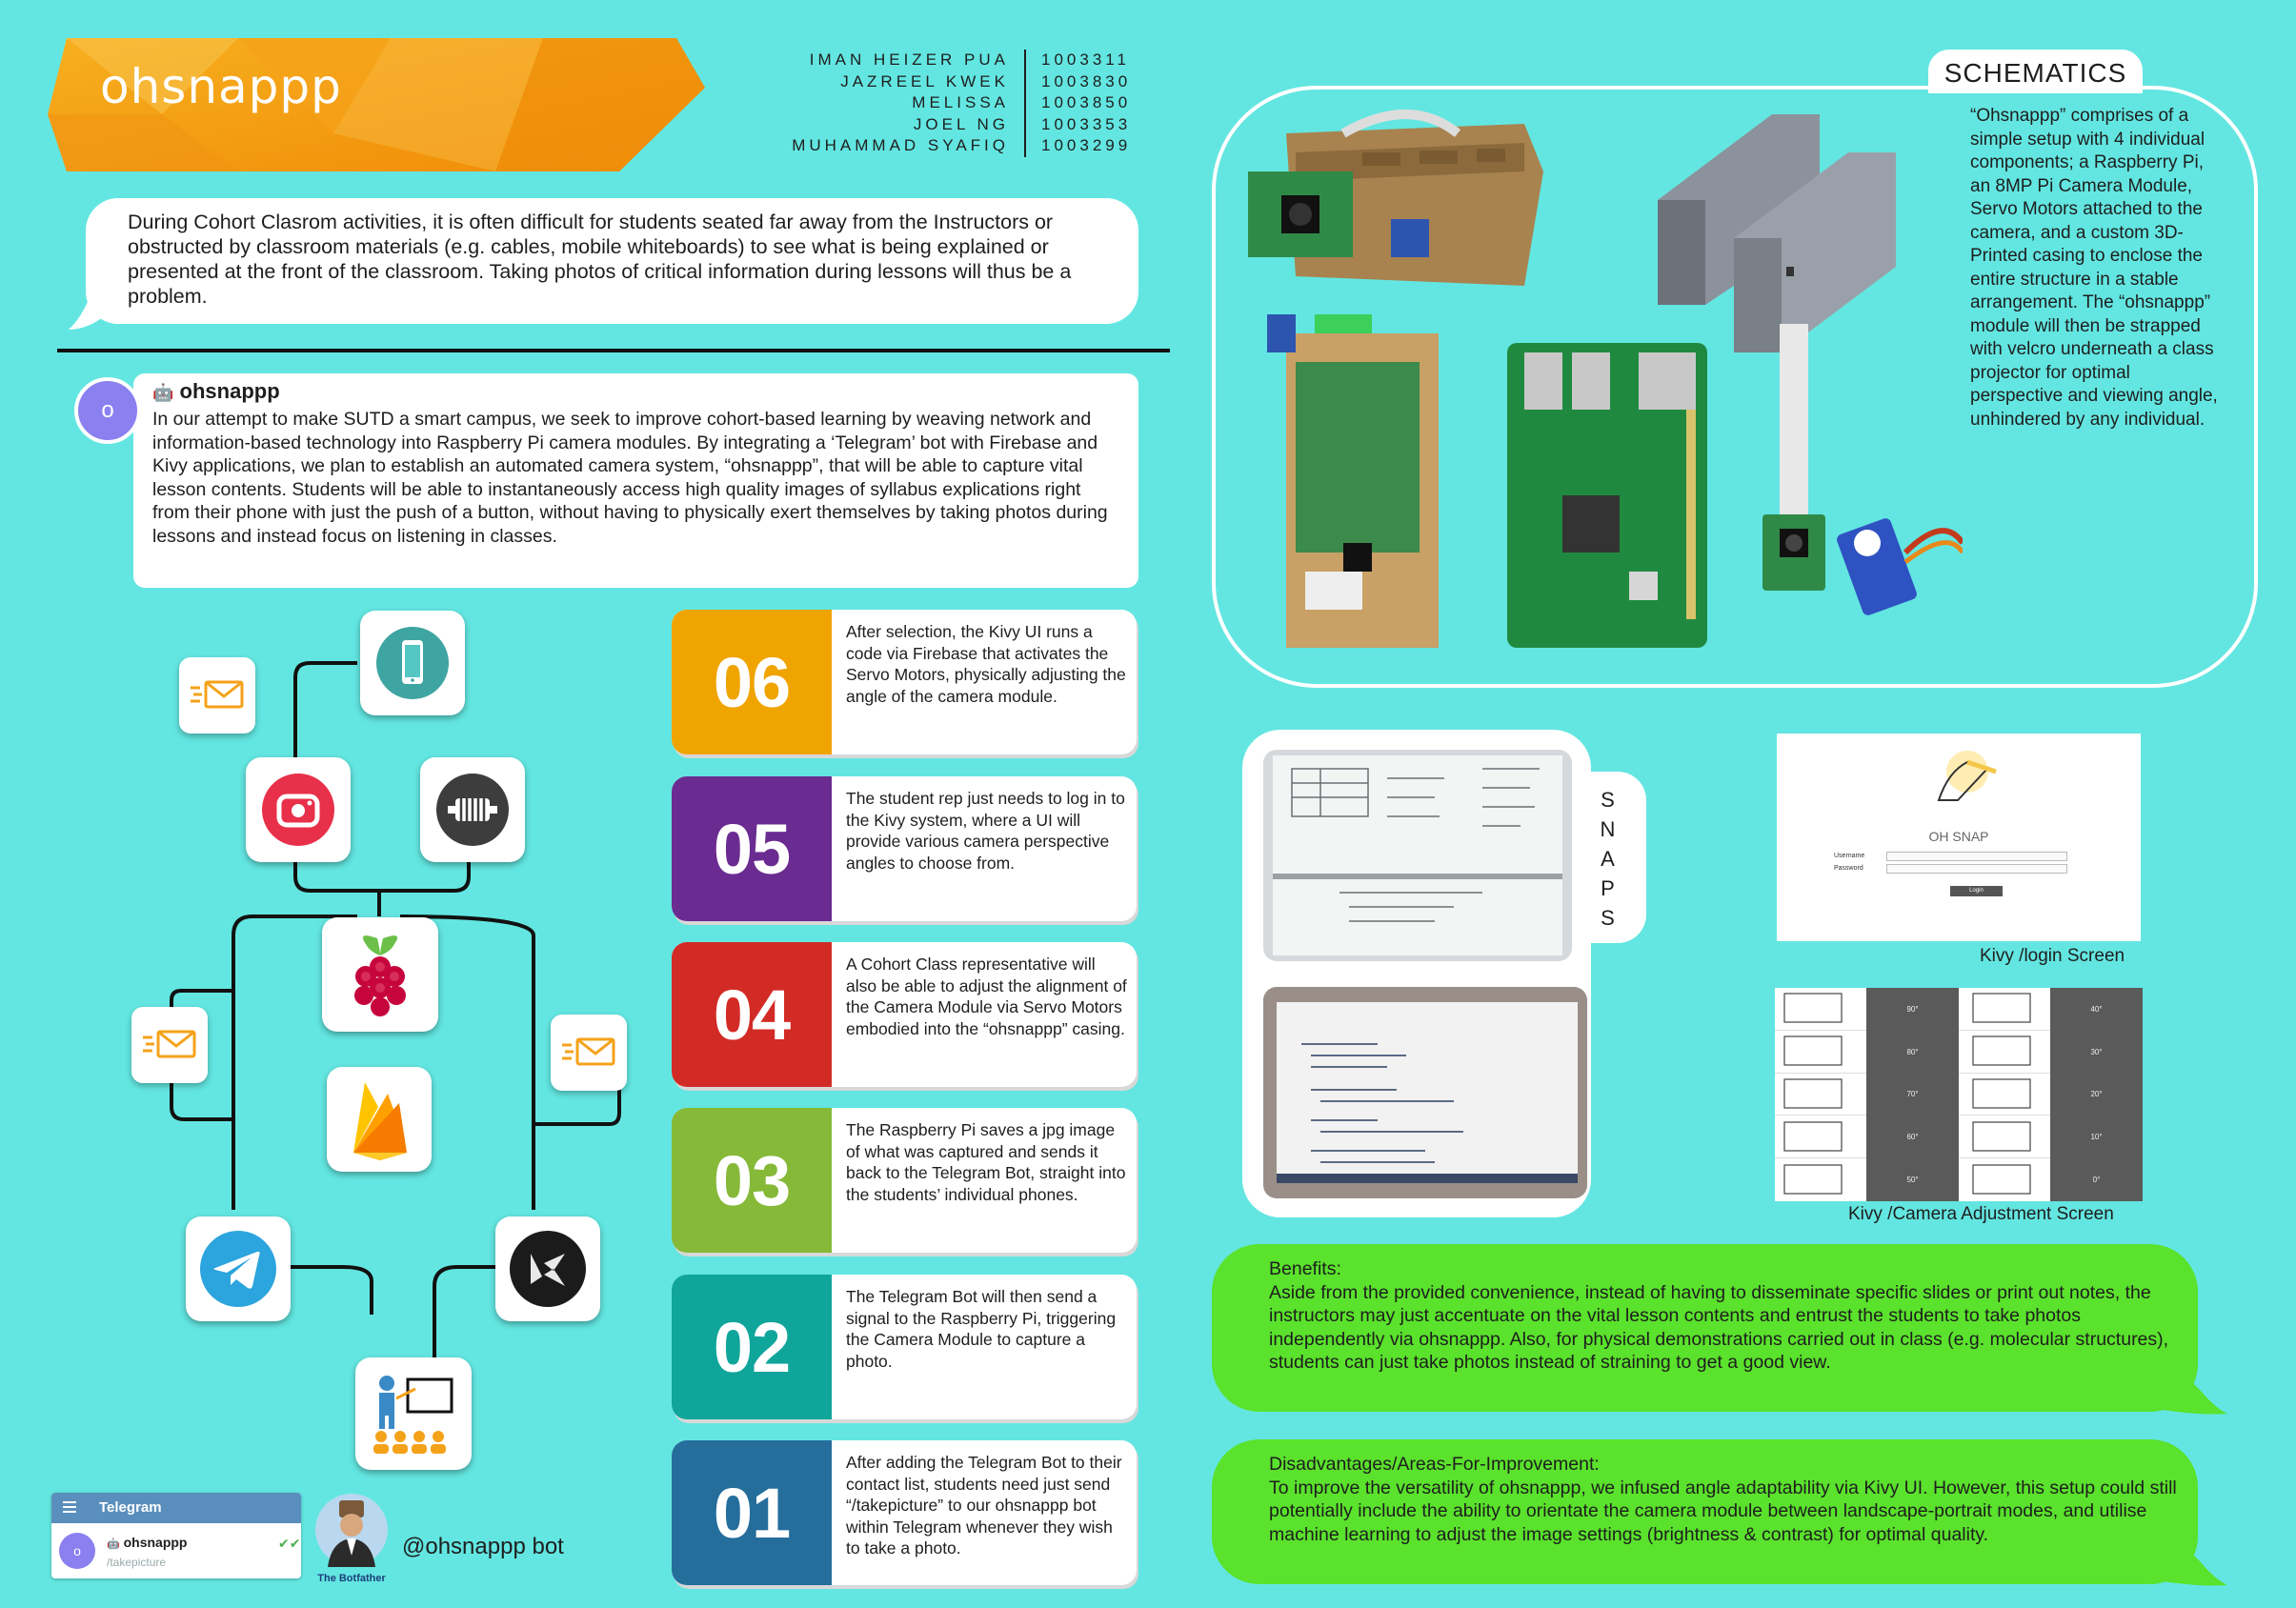  I want to click on login-logo-text: OH SNAP, so click(1958, 836).